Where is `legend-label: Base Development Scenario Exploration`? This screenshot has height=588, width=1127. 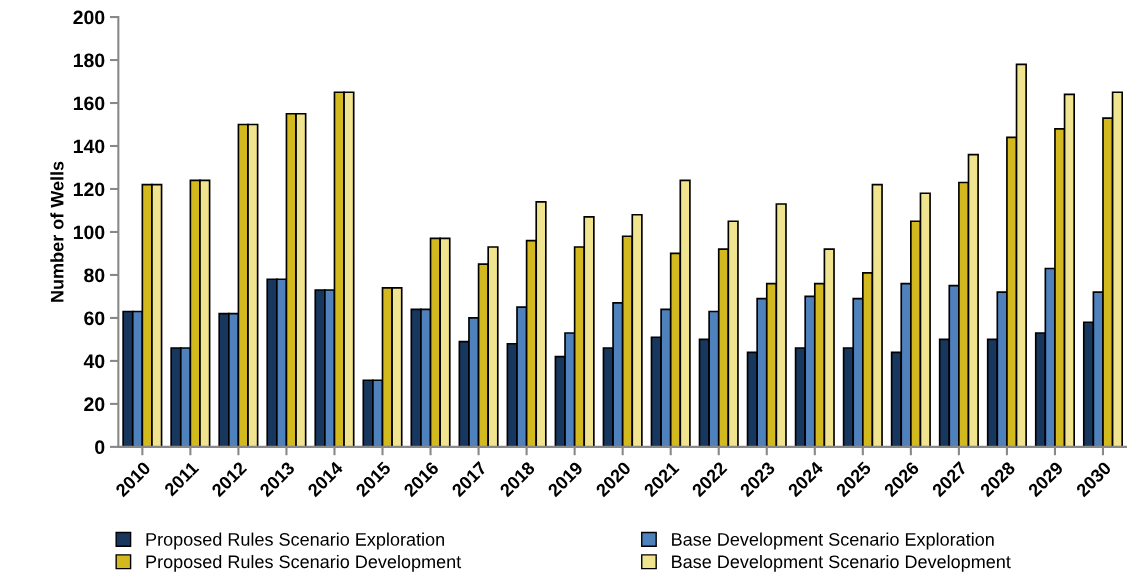 legend-label: Base Development Scenario Exploration is located at coordinates (833, 541).